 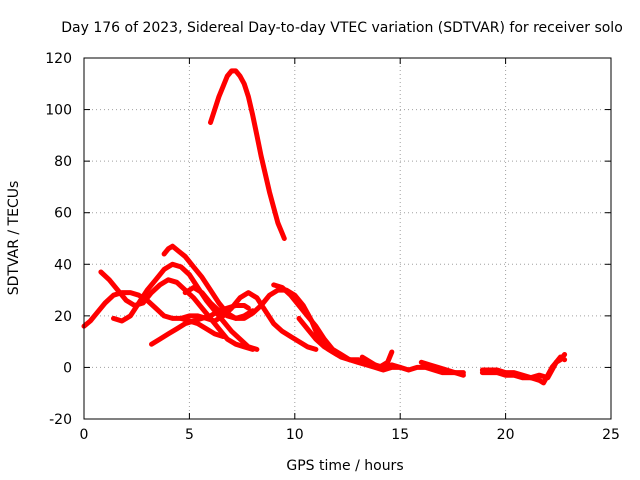 What do you see at coordinates (63, 214) in the screenshot?
I see `y-tick-label: 60` at bounding box center [63, 214].